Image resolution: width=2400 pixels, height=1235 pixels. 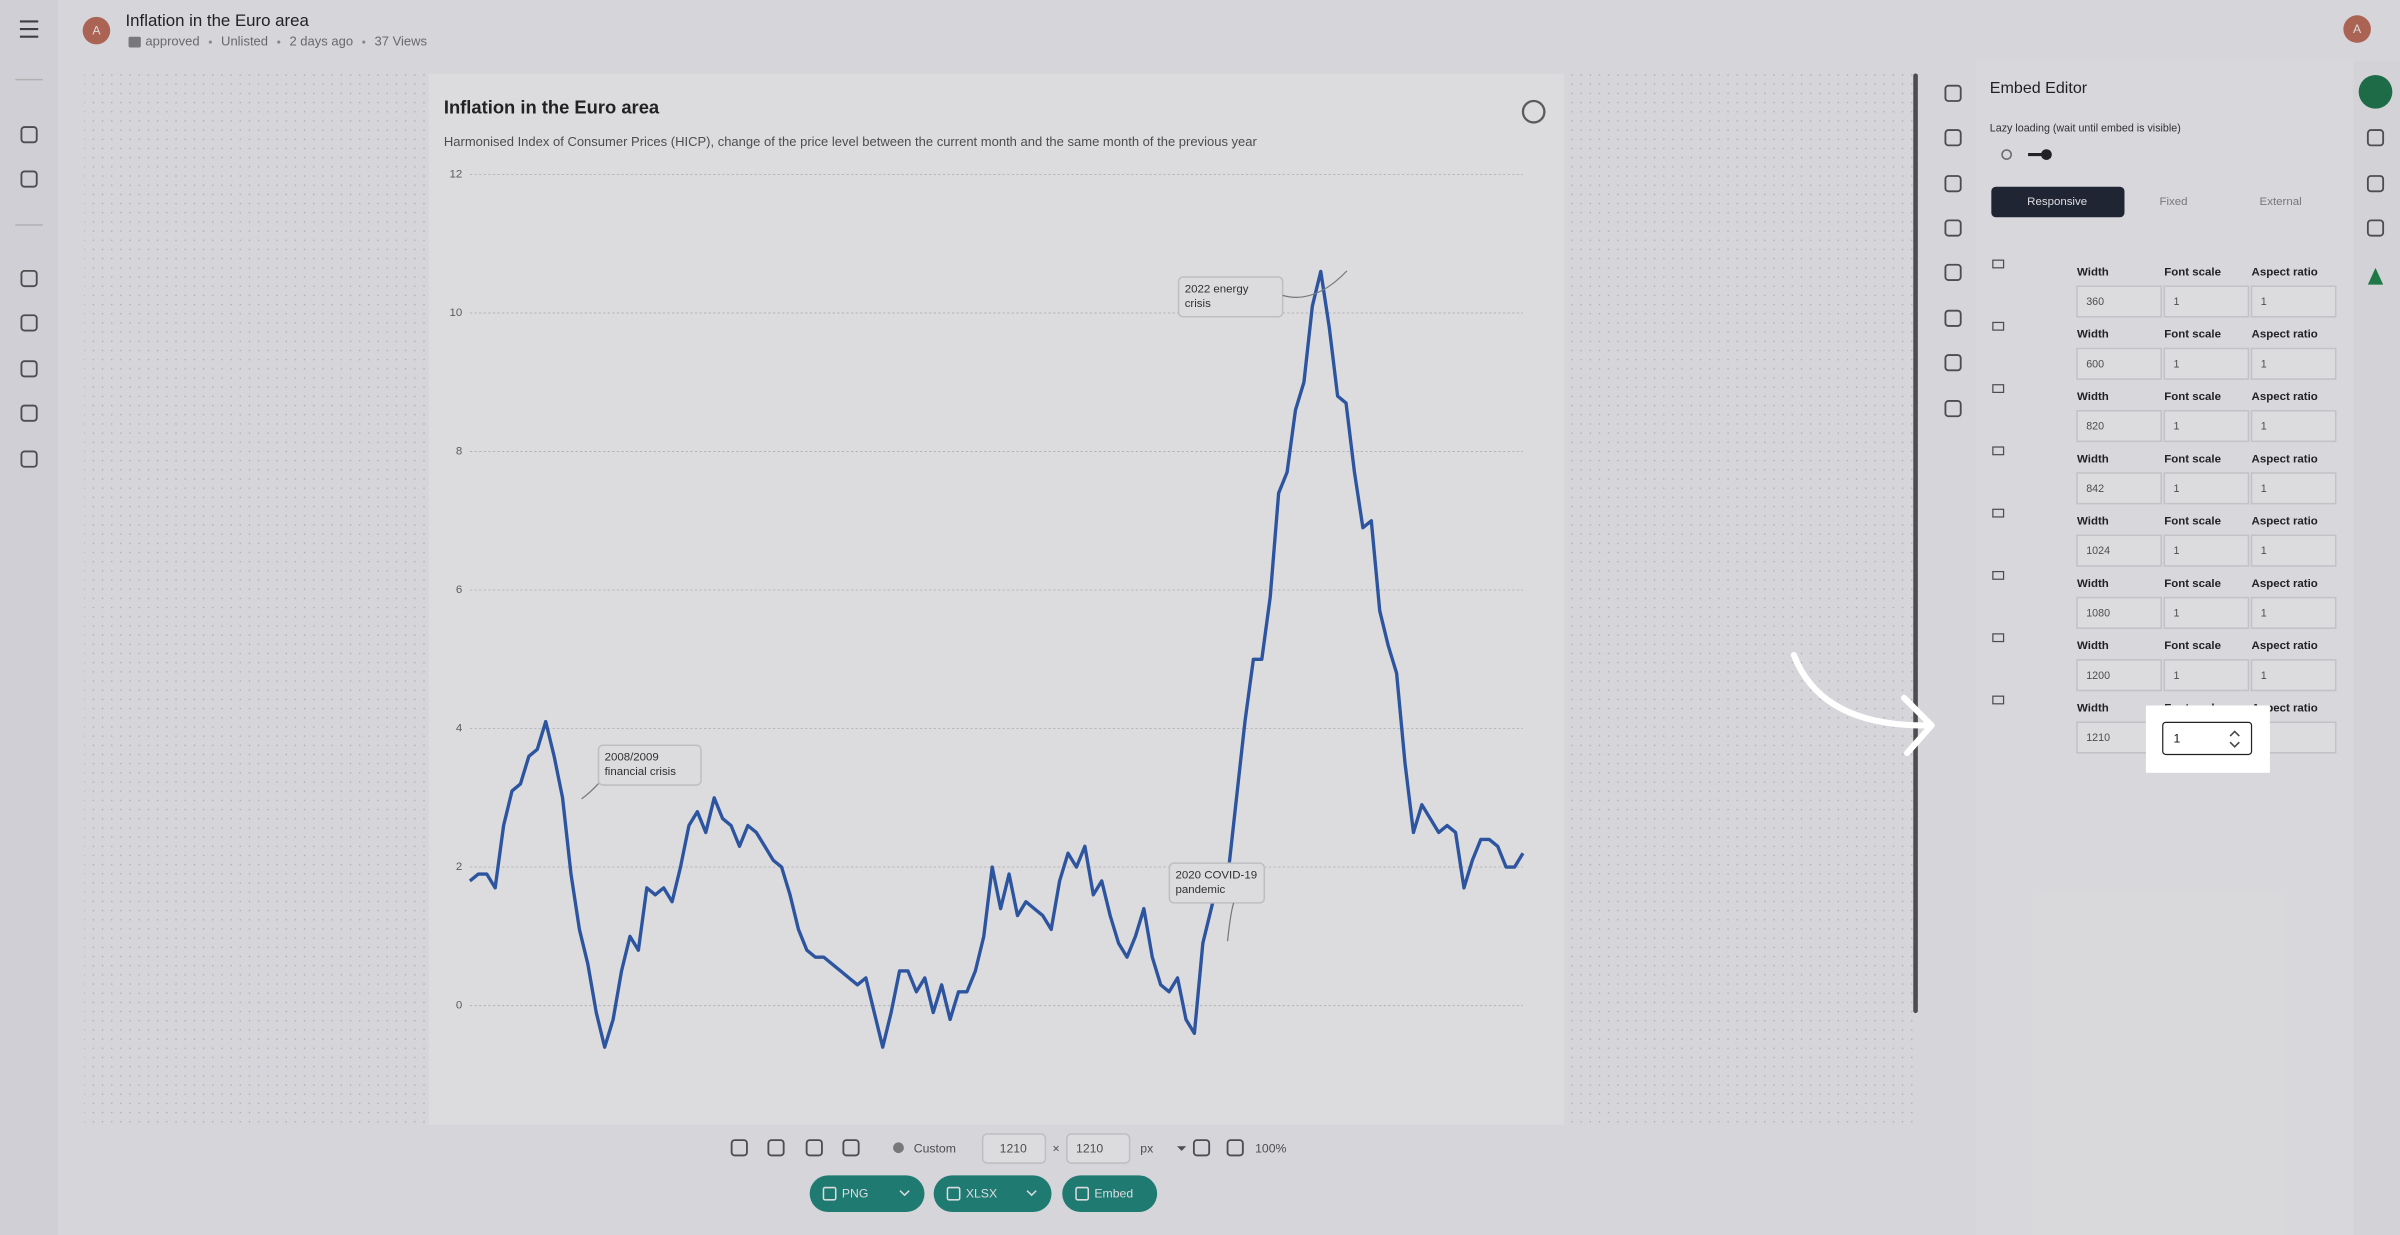 I want to click on button-caret, so click(x=904, y=1193).